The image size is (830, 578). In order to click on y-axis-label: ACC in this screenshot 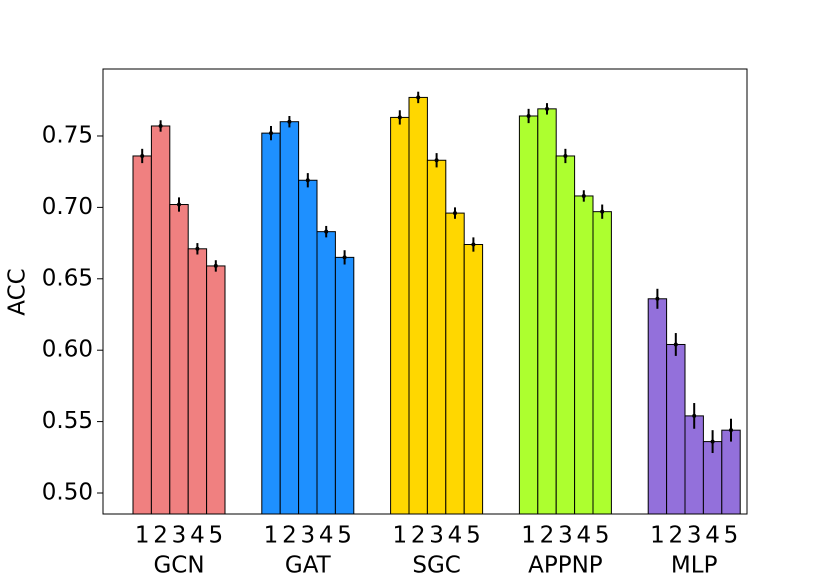, I will do `click(18, 291)`.